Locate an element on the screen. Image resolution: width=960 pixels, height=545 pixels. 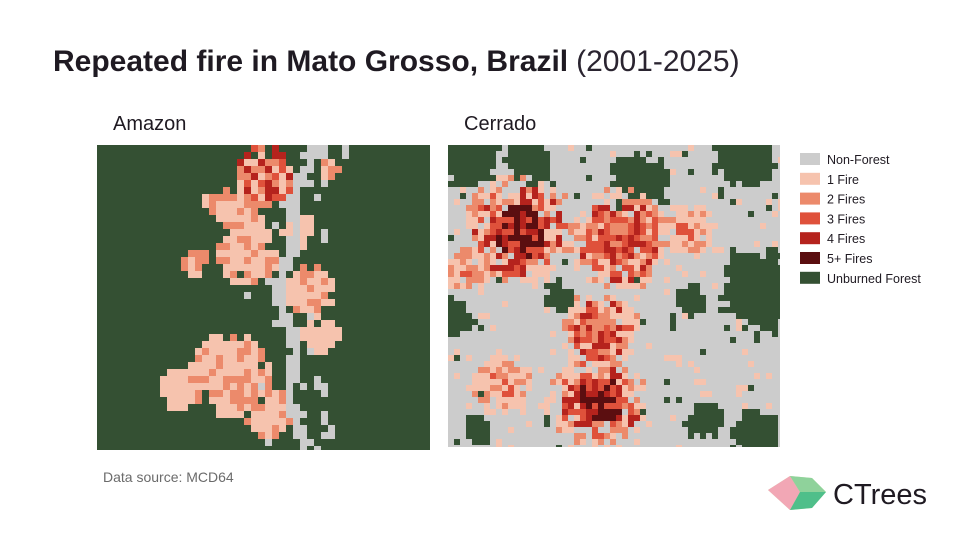
legend-label: 3 Fires is located at coordinates (846, 219).